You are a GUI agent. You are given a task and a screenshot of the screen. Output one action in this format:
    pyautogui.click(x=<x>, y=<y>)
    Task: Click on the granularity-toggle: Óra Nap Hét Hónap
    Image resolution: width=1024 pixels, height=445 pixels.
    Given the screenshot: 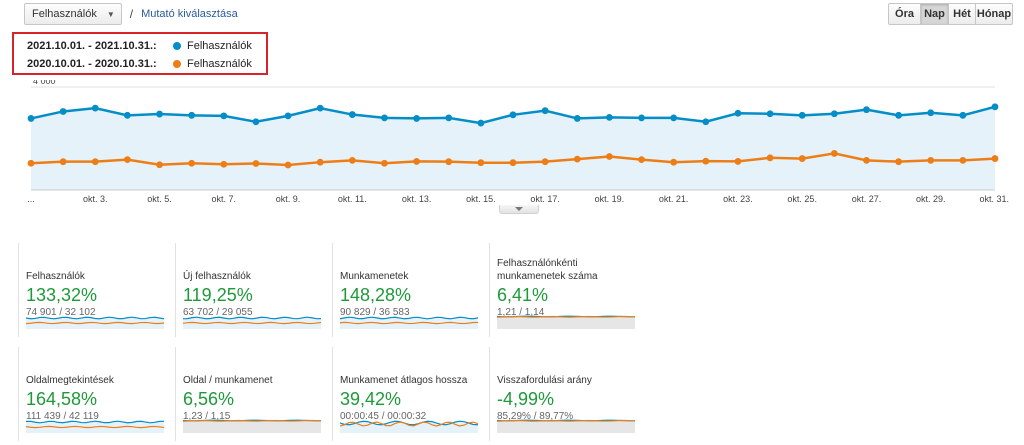 What is the action you would take?
    pyautogui.click(x=950, y=14)
    